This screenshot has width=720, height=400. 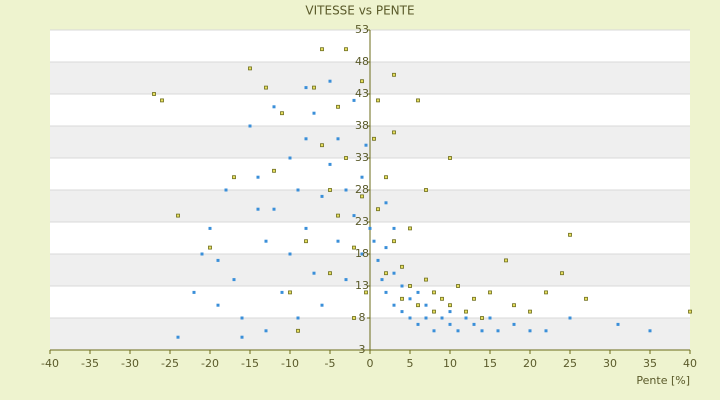 What do you see at coordinates (663, 380) in the screenshot?
I see `x-axis-label: Pente [%]` at bounding box center [663, 380].